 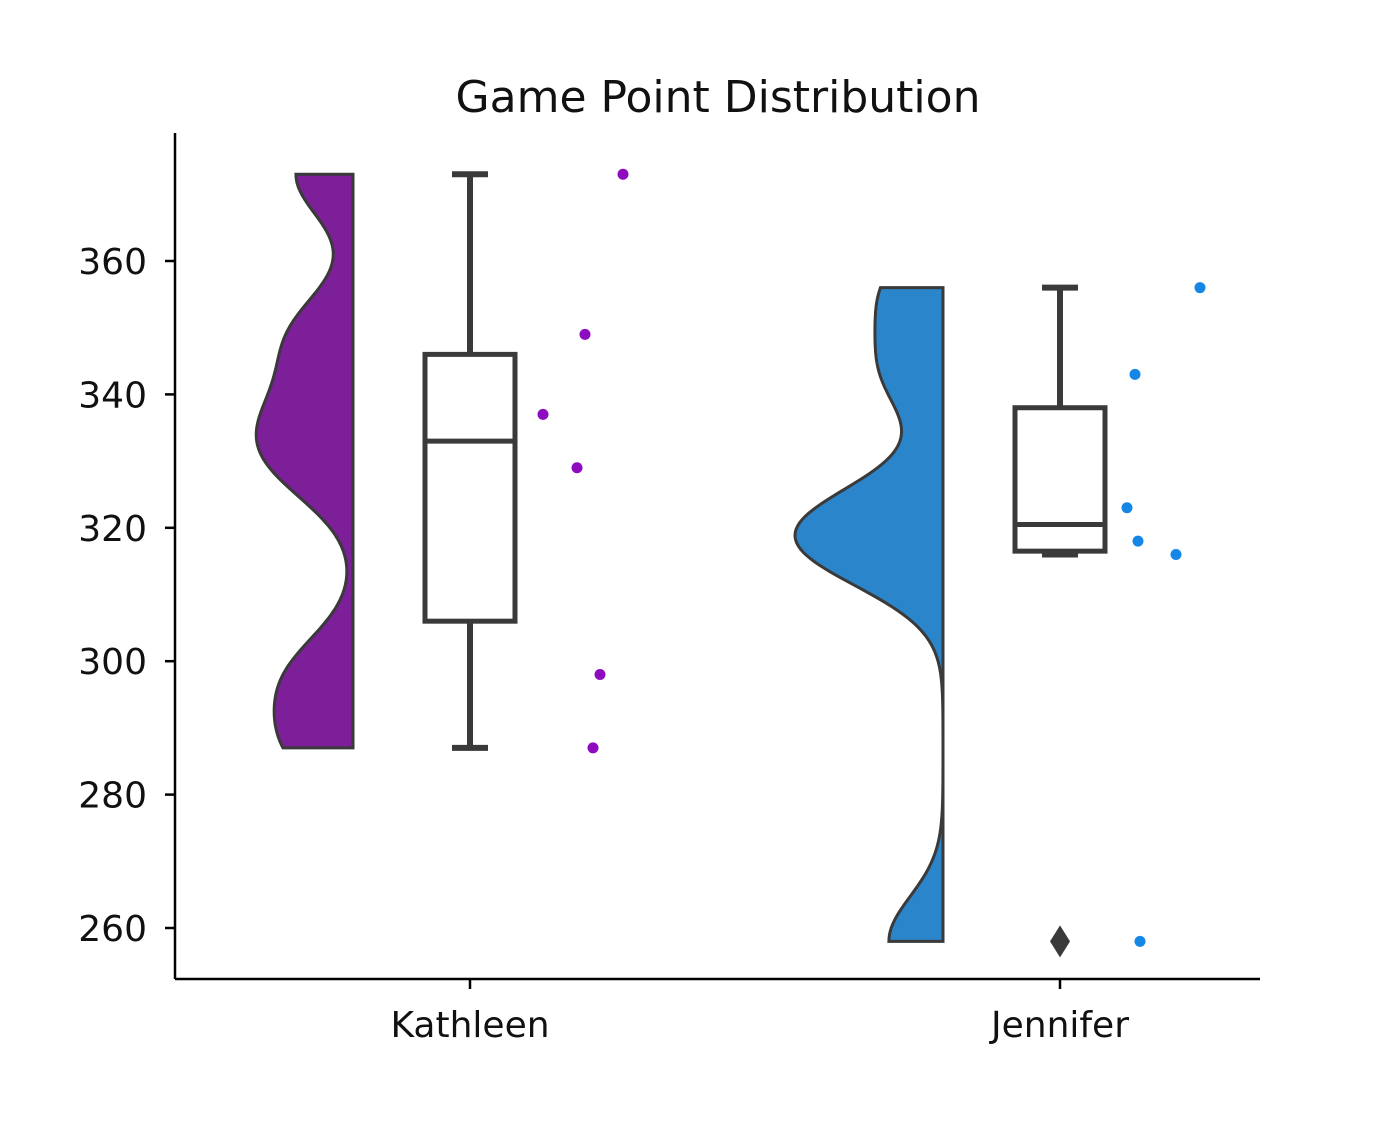 What do you see at coordinates (469, 1025) in the screenshot?
I see `x-tick-label: Kathleen` at bounding box center [469, 1025].